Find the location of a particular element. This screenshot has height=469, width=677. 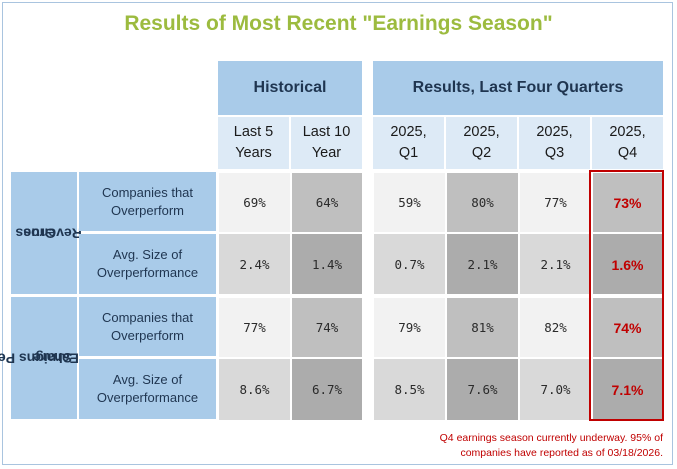

column-header-last-5-years: Last 5 Years is located at coordinates (253, 143).